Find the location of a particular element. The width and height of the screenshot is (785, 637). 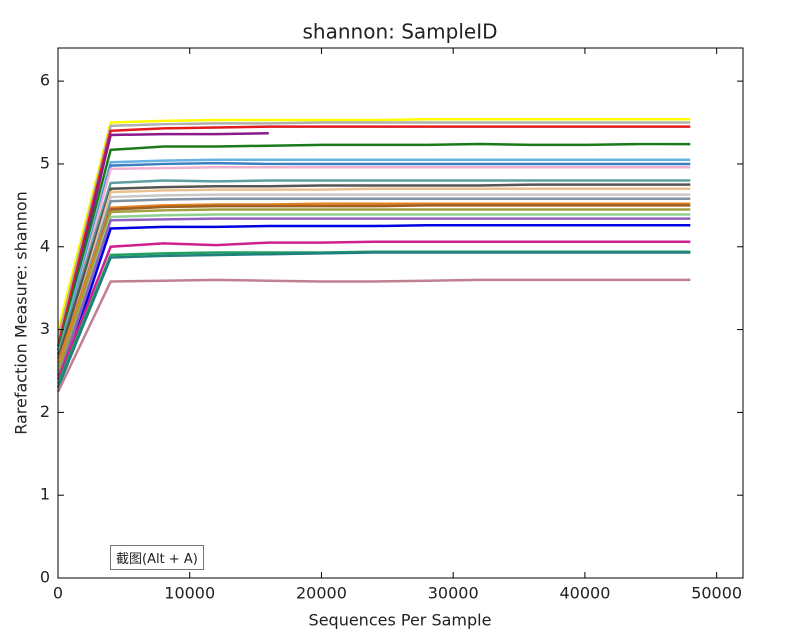

y-axis-label: Rarefaction Measure: shannon is located at coordinates (21, 313).